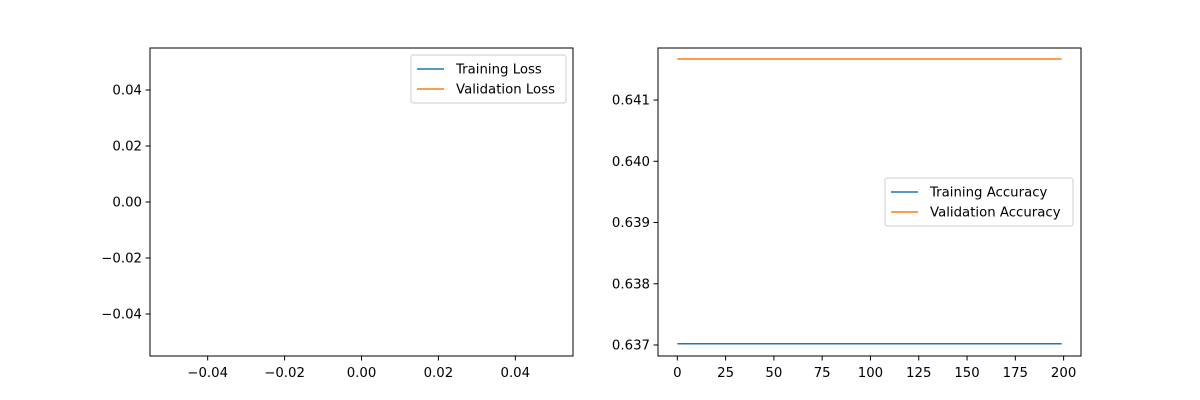 Image resolution: width=1200 pixels, height=400 pixels. What do you see at coordinates (773, 373) in the screenshot?
I see `x-tick-label: 50` at bounding box center [773, 373].